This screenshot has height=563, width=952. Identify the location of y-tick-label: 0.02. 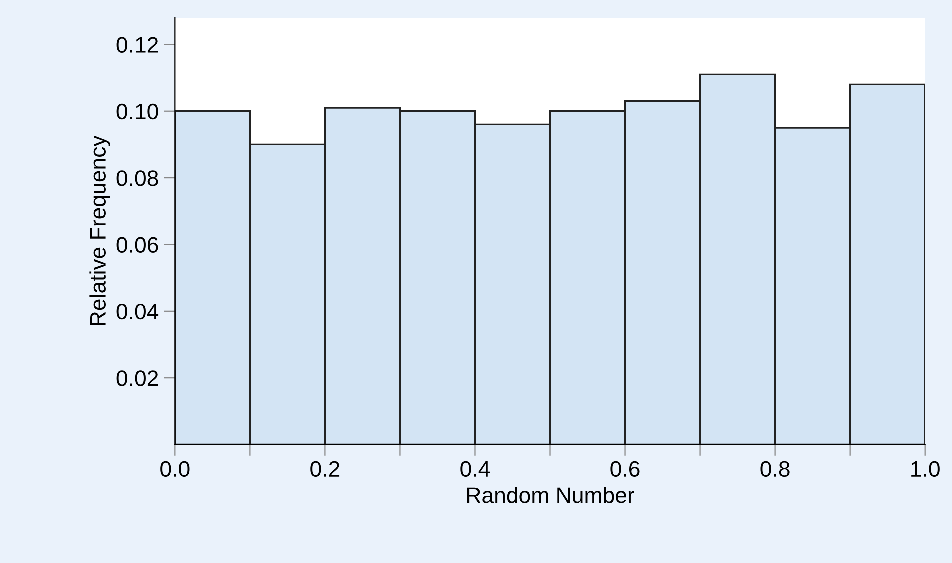
(137, 378).